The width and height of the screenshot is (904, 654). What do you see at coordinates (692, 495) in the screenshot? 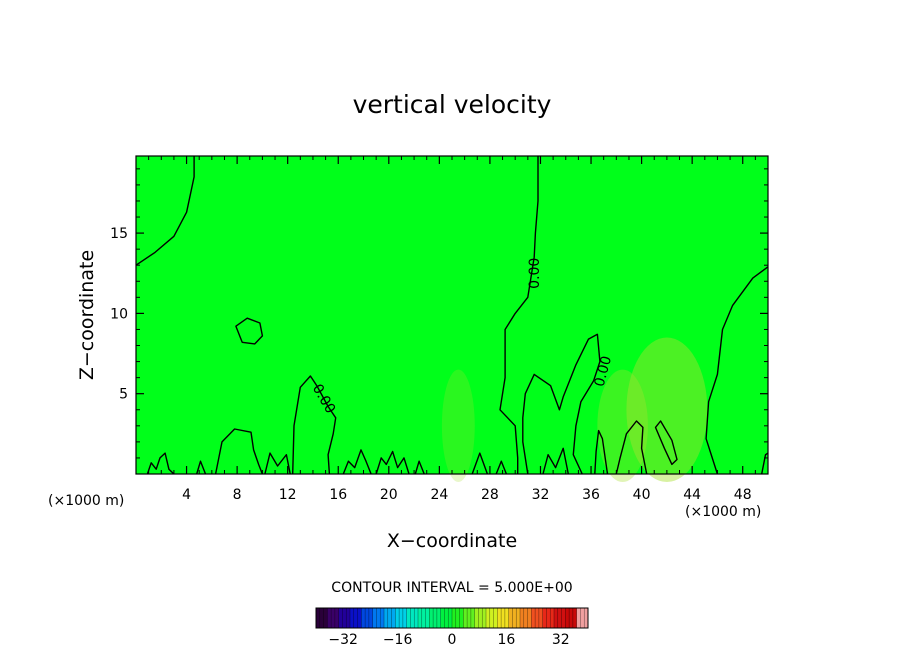
I see `x-tick-label: 44` at bounding box center [692, 495].